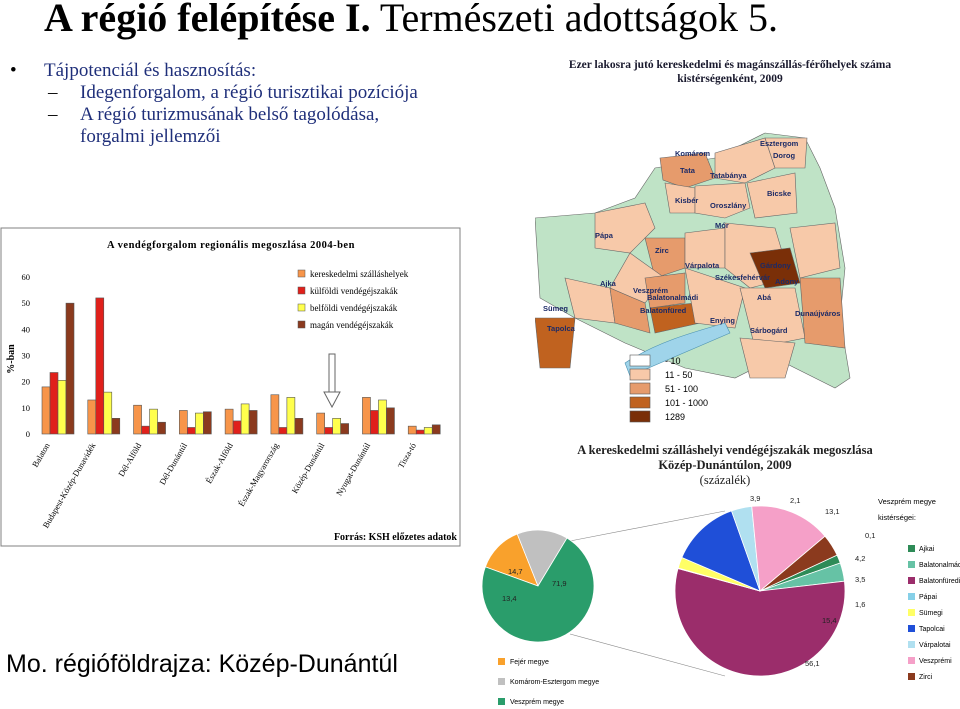  Describe the element at coordinates (932, 629) in the screenshot. I see `pie-legend-label: Tapolcai` at that location.